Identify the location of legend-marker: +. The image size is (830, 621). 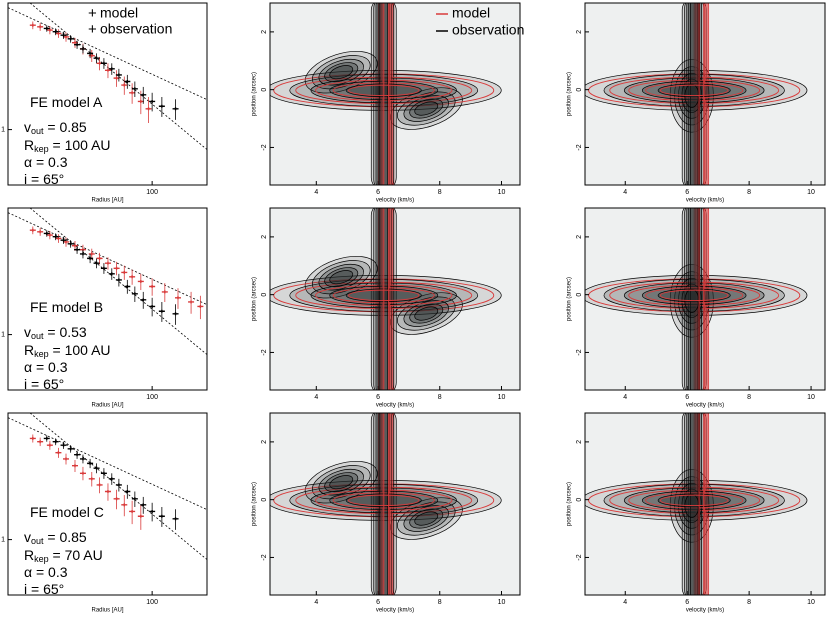
(92, 13).